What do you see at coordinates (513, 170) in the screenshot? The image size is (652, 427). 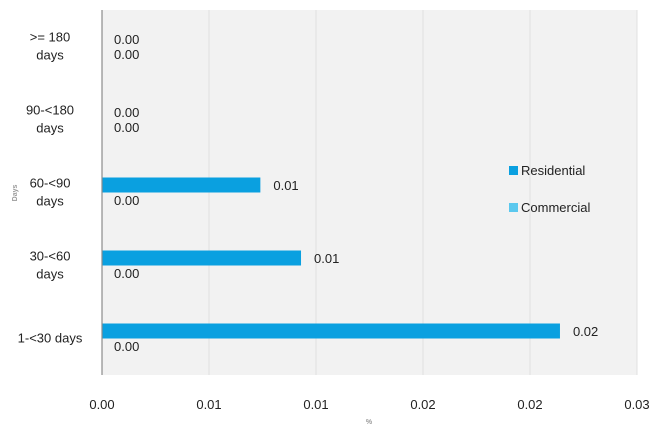 I see `legend-swatch-residential` at bounding box center [513, 170].